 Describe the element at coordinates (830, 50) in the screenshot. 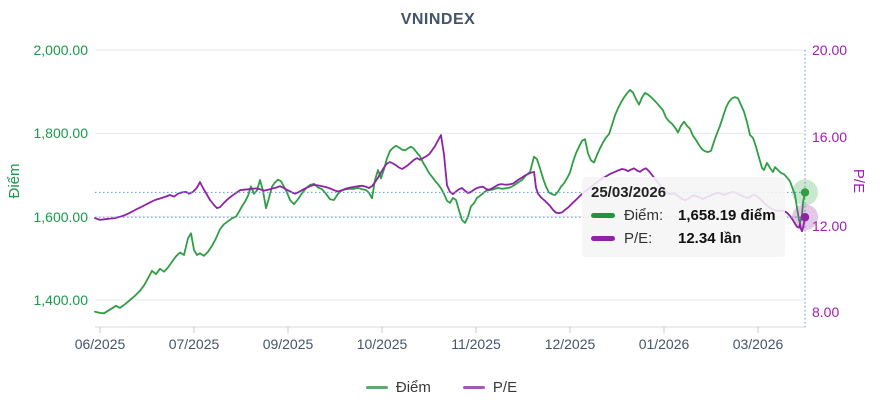

I see `right-axis-tick: 20.00` at that location.